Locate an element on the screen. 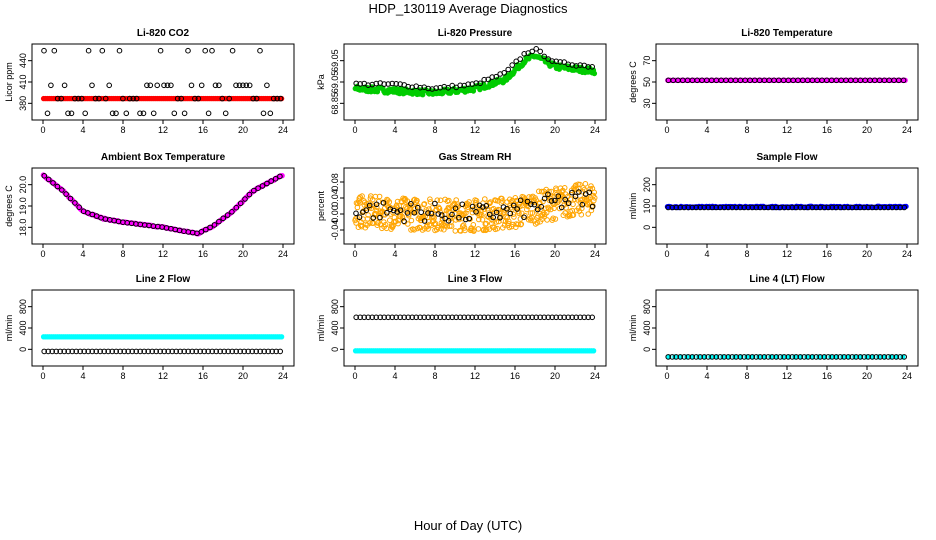  panel-title: Li-820 CO2 is located at coordinates (163, 33).